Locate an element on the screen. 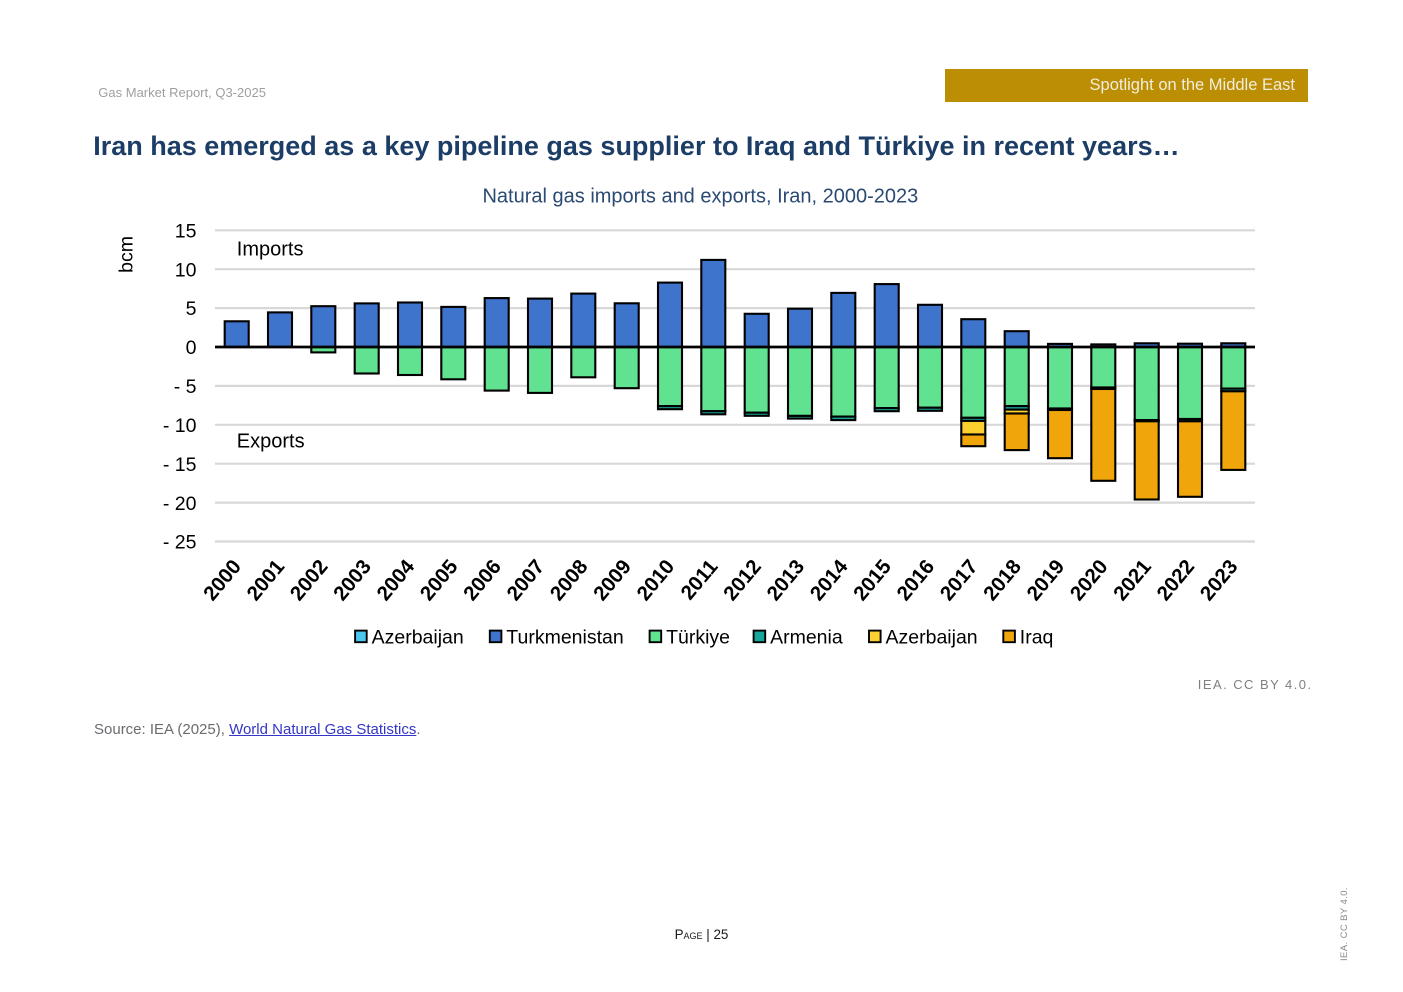 This screenshot has width=1403, height=992. svg-text: 2001 is located at coordinates (265, 580).